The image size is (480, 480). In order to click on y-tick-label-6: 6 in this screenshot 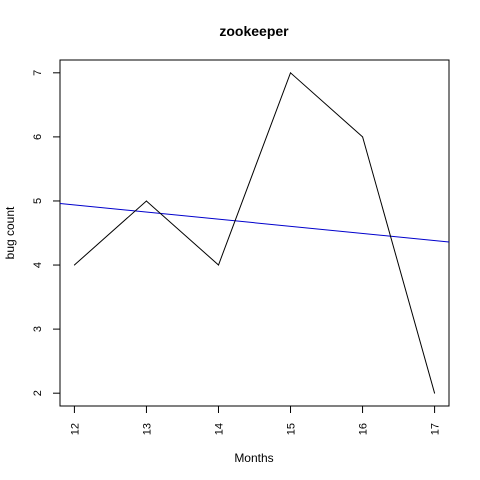, I will do `click(38, 137)`.